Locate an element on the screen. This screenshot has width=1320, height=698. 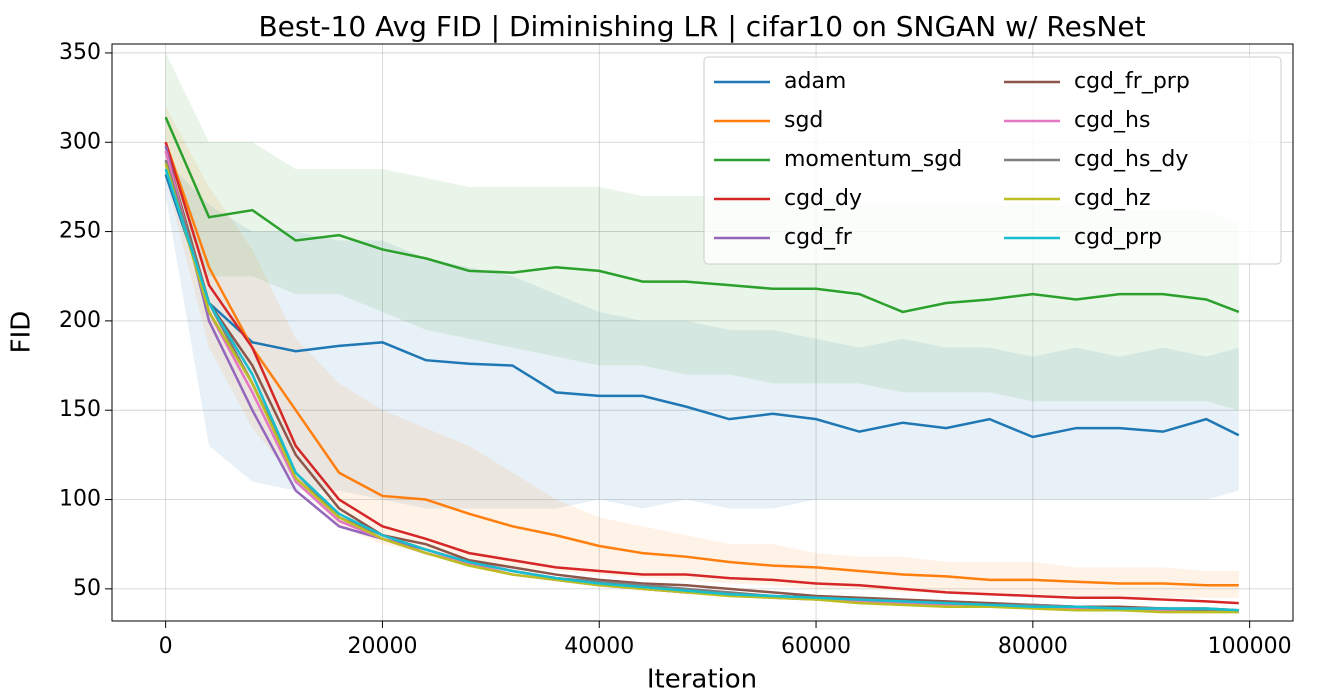
legend-label: cgd_prp is located at coordinates (1118, 237).